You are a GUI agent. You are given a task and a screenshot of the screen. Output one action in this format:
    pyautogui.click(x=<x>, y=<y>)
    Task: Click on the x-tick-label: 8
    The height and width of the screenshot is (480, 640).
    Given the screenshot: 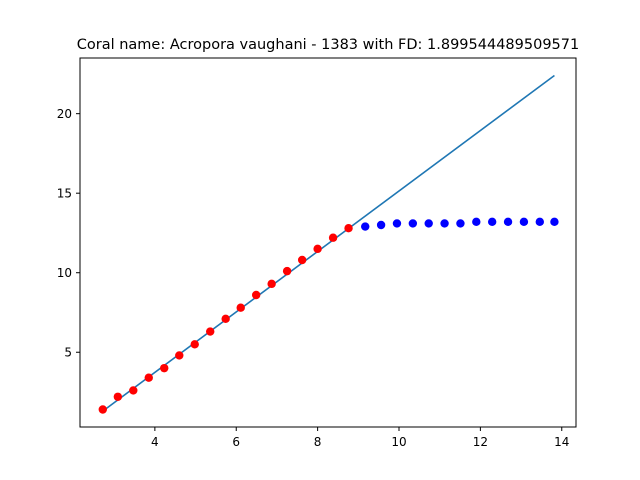 What is the action you would take?
    pyautogui.click(x=318, y=442)
    